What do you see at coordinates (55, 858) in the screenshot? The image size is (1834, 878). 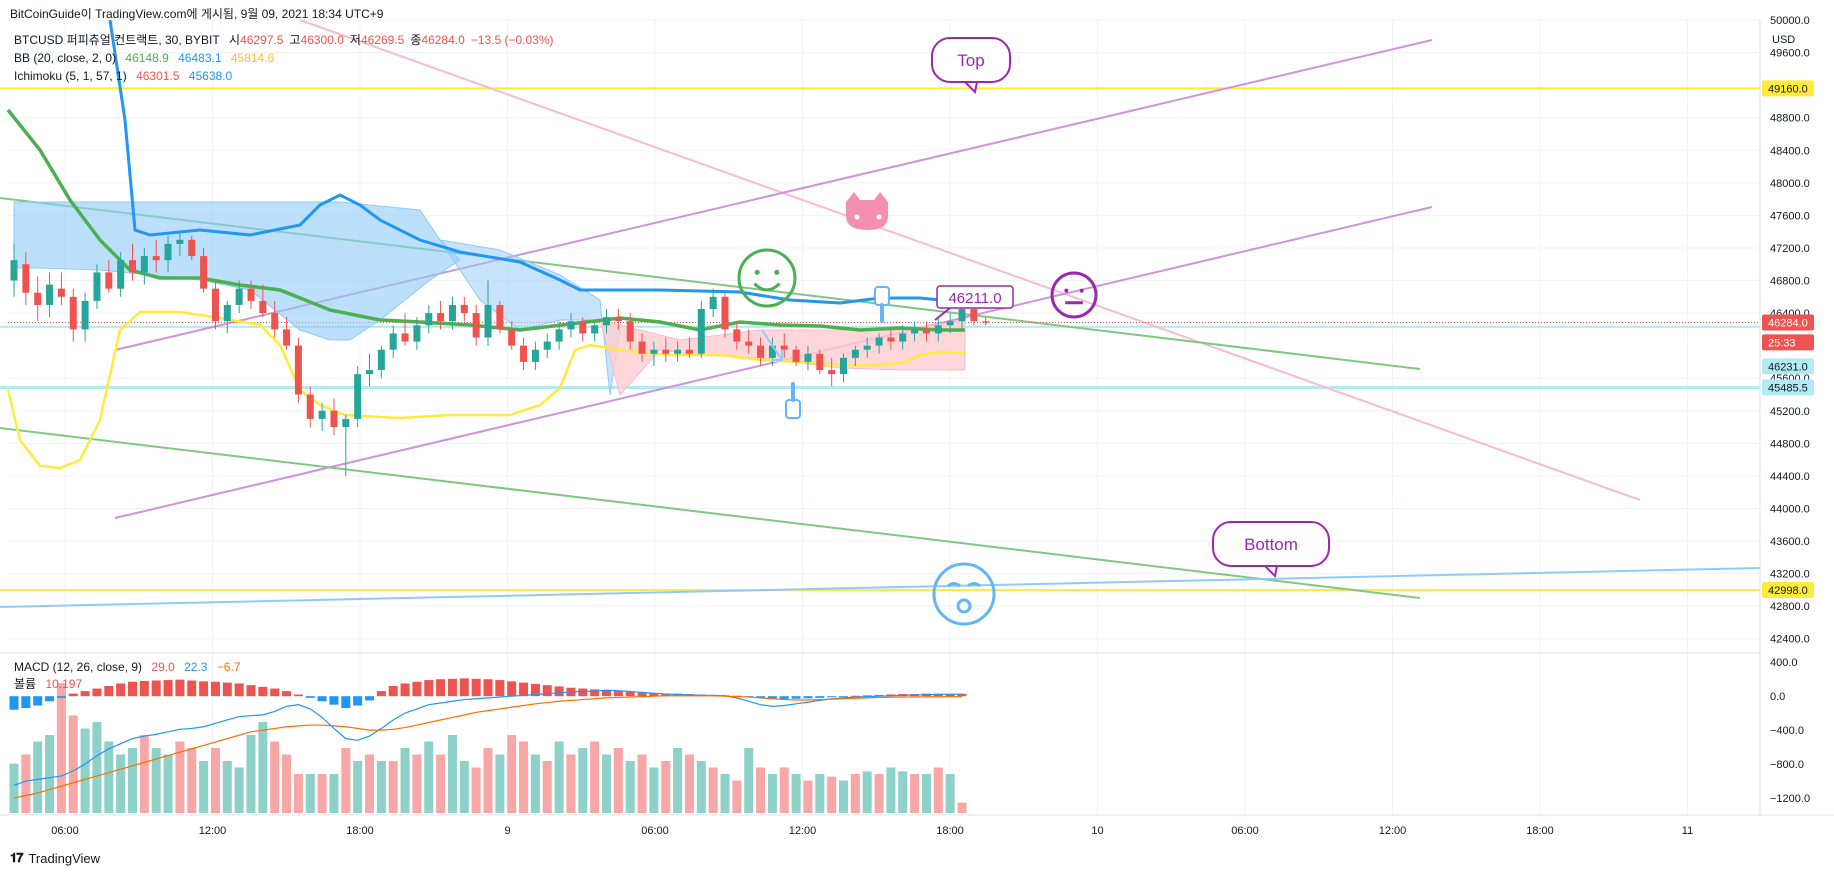 I see `tradingview-brand: 𝟏𝟕 TradingView` at bounding box center [55, 858].